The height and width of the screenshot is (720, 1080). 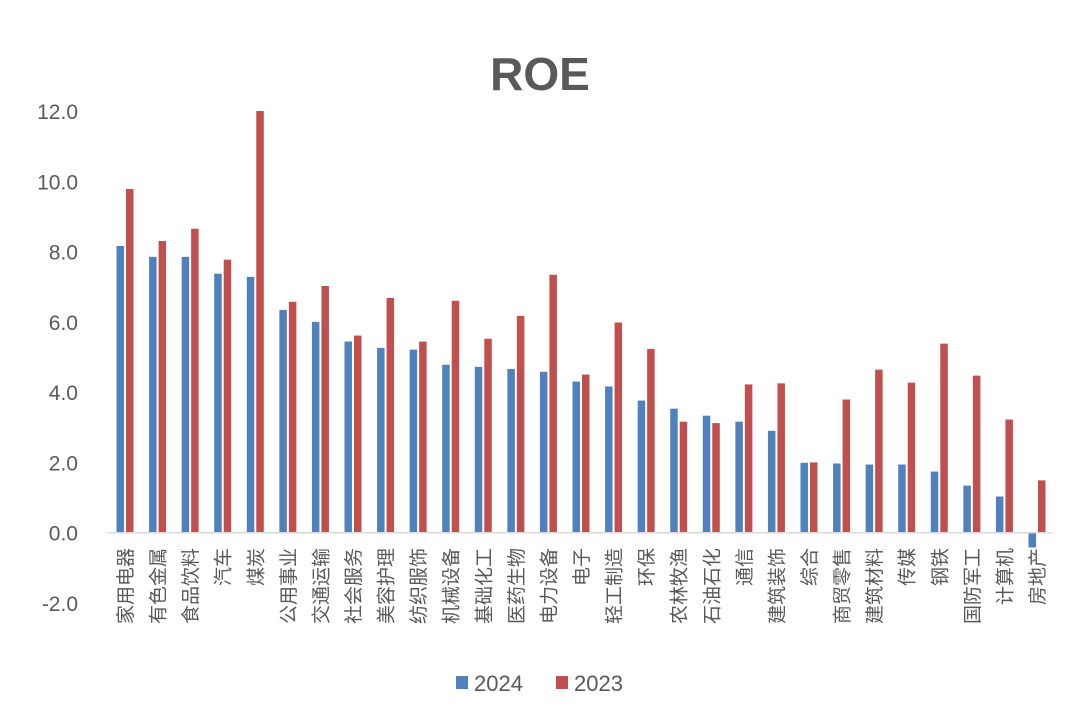 I want to click on x-tick-label: 家用电器, so click(x=126, y=586).